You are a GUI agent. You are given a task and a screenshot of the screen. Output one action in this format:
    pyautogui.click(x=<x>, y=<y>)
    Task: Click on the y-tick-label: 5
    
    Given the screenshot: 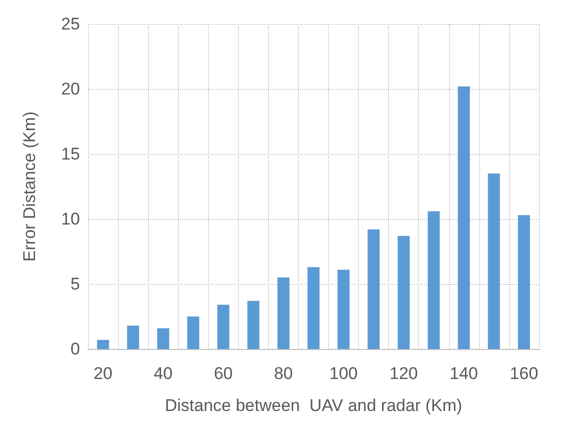 What is the action you would take?
    pyautogui.click(x=75, y=284)
    